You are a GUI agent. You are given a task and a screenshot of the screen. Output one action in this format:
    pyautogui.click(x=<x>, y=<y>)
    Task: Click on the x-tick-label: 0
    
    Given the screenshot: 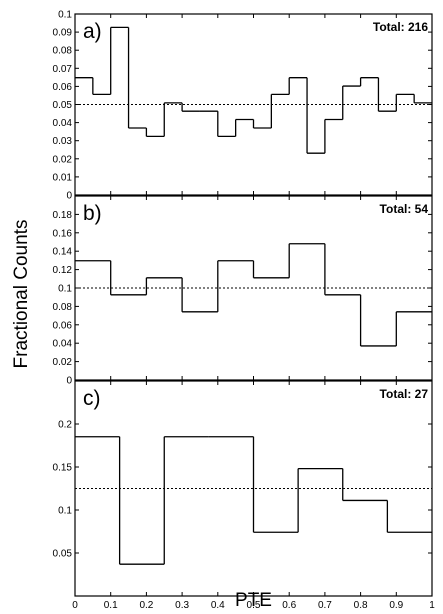 What is the action you would take?
    pyautogui.click(x=75, y=605)
    